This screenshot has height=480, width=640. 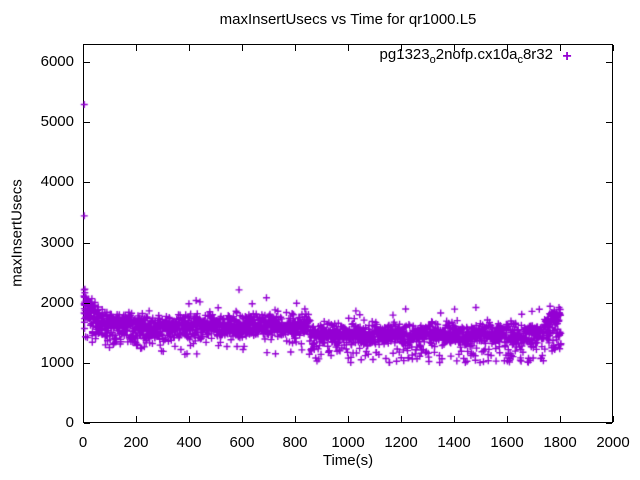 I want to click on legend-plus-marker: +, so click(x=567, y=56).